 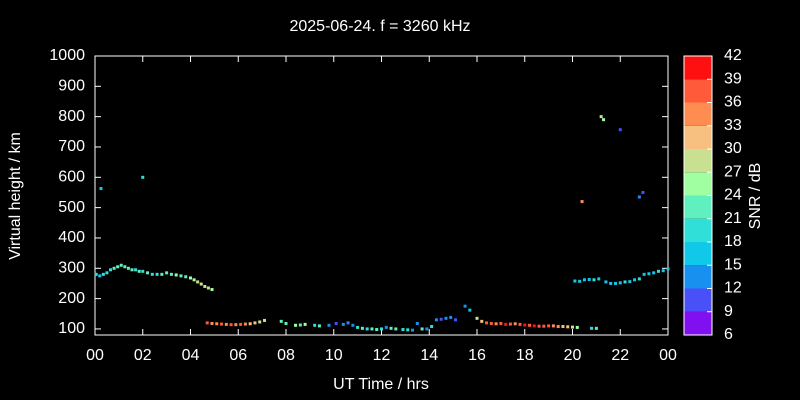 What do you see at coordinates (620, 355) in the screenshot?
I see `x-tick-label: 22` at bounding box center [620, 355].